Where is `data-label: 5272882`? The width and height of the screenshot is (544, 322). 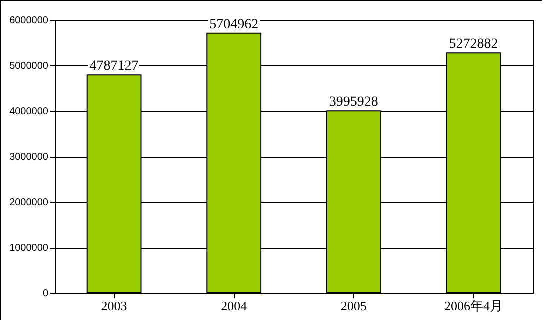 data-label: 5272882 is located at coordinates (473, 44).